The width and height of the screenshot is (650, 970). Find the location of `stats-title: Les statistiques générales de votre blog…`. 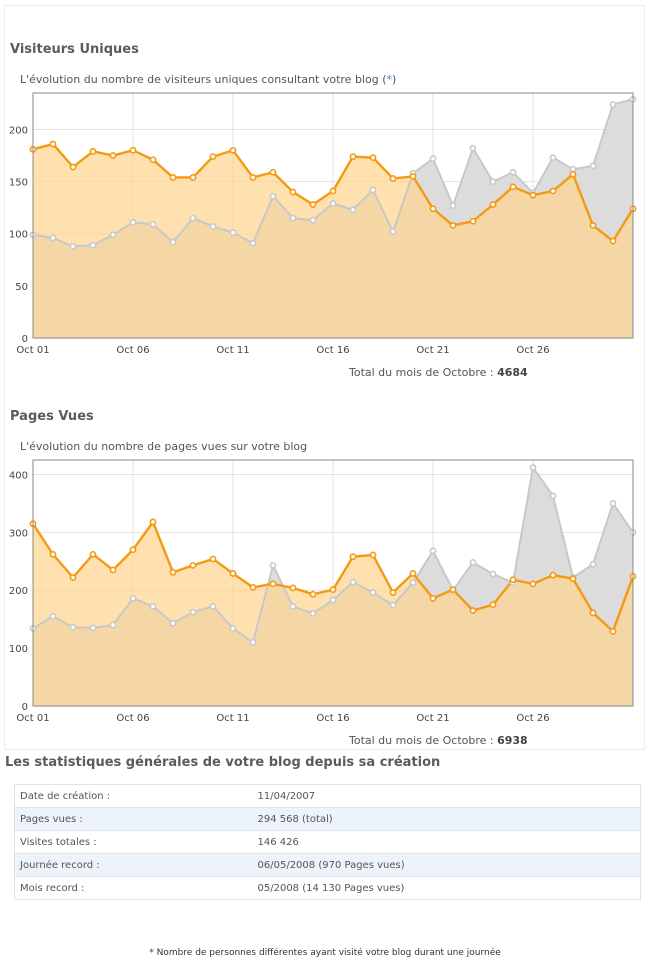

stats-title: Les statistiques générales de votre blog… is located at coordinates (223, 762).